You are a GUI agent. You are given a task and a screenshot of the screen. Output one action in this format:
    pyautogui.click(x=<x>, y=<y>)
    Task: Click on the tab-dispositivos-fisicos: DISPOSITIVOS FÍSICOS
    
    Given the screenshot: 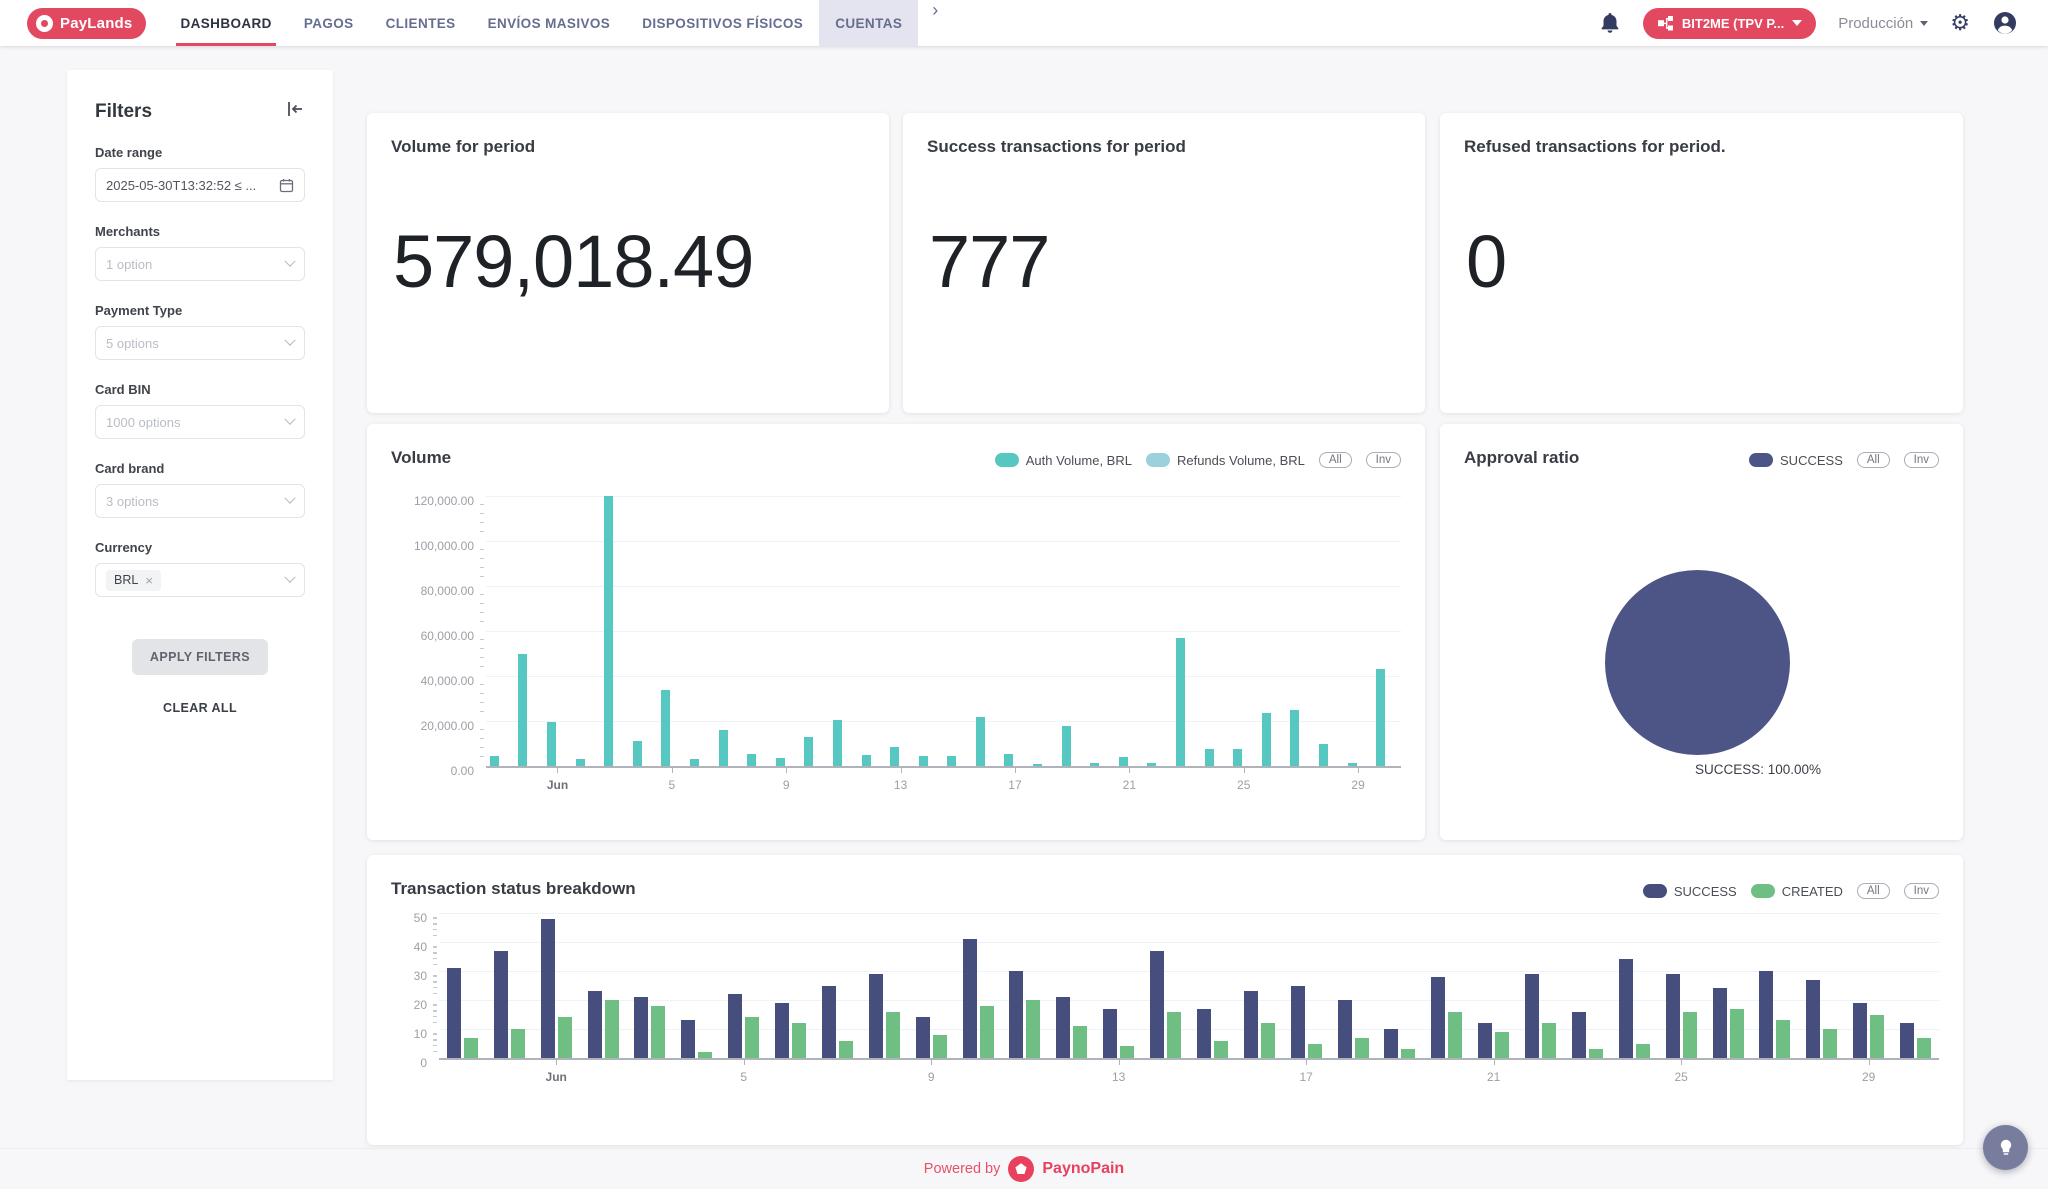 What is the action you would take?
    pyautogui.click(x=723, y=23)
    